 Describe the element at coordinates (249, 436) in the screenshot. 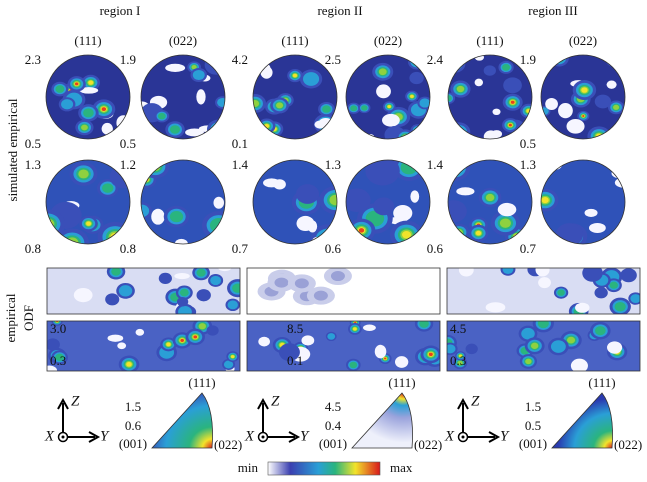

I see `axis-label: X` at that location.